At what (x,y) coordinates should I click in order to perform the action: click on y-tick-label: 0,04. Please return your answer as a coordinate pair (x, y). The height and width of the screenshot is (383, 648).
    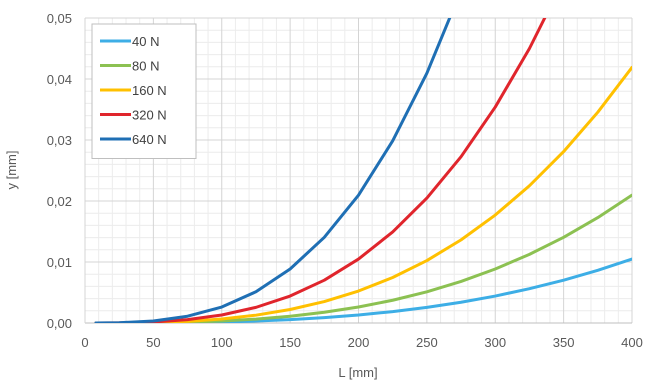
    Looking at the image, I should click on (59, 79).